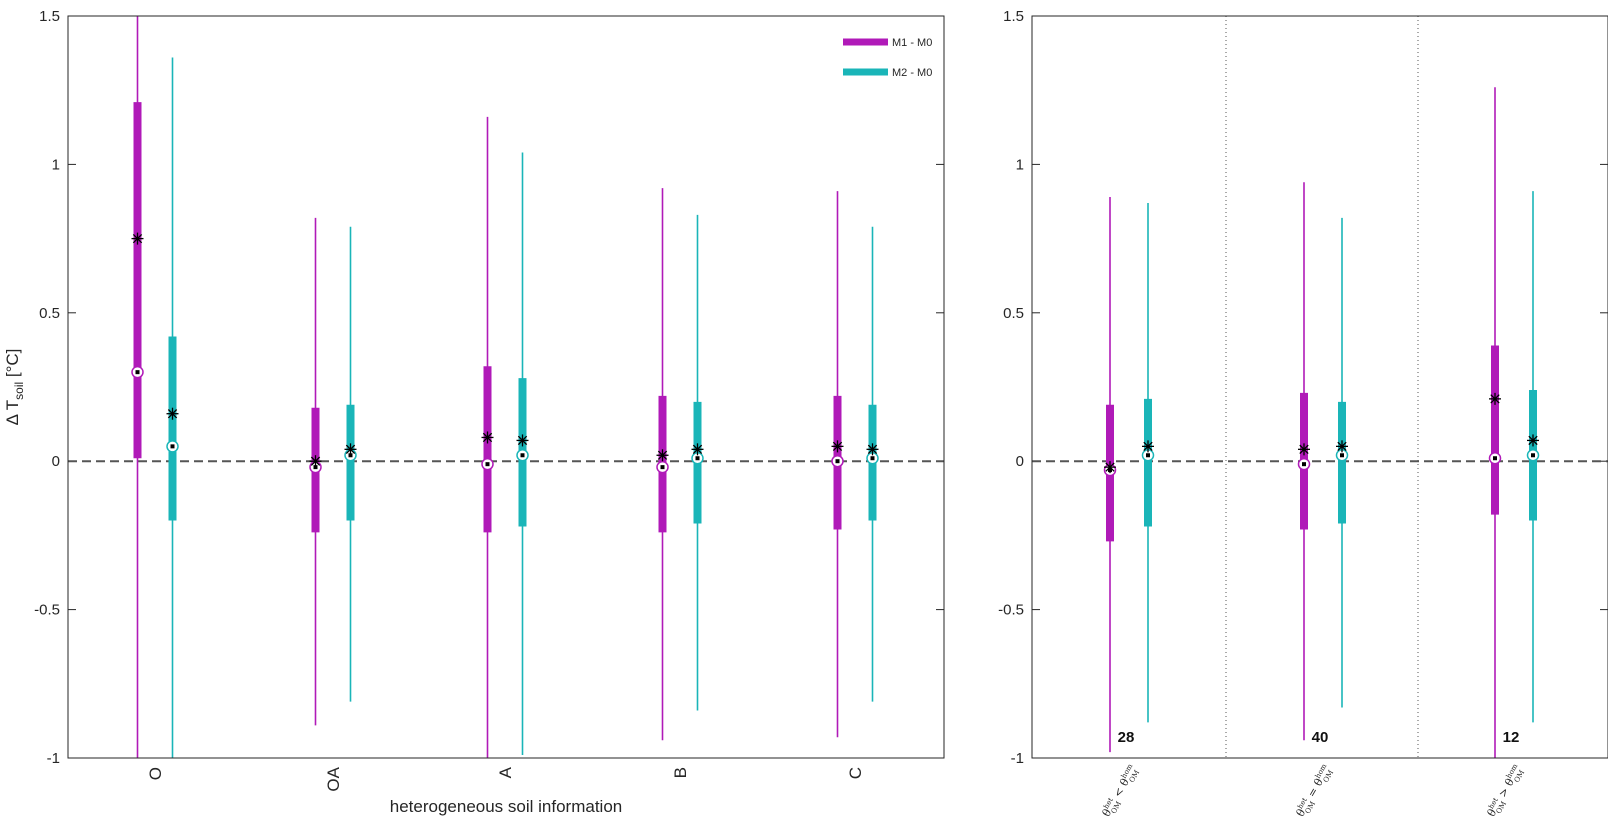 This screenshot has height=838, width=1608. I want to click on x-axis-title: heterogeneous soil information, so click(506, 806).